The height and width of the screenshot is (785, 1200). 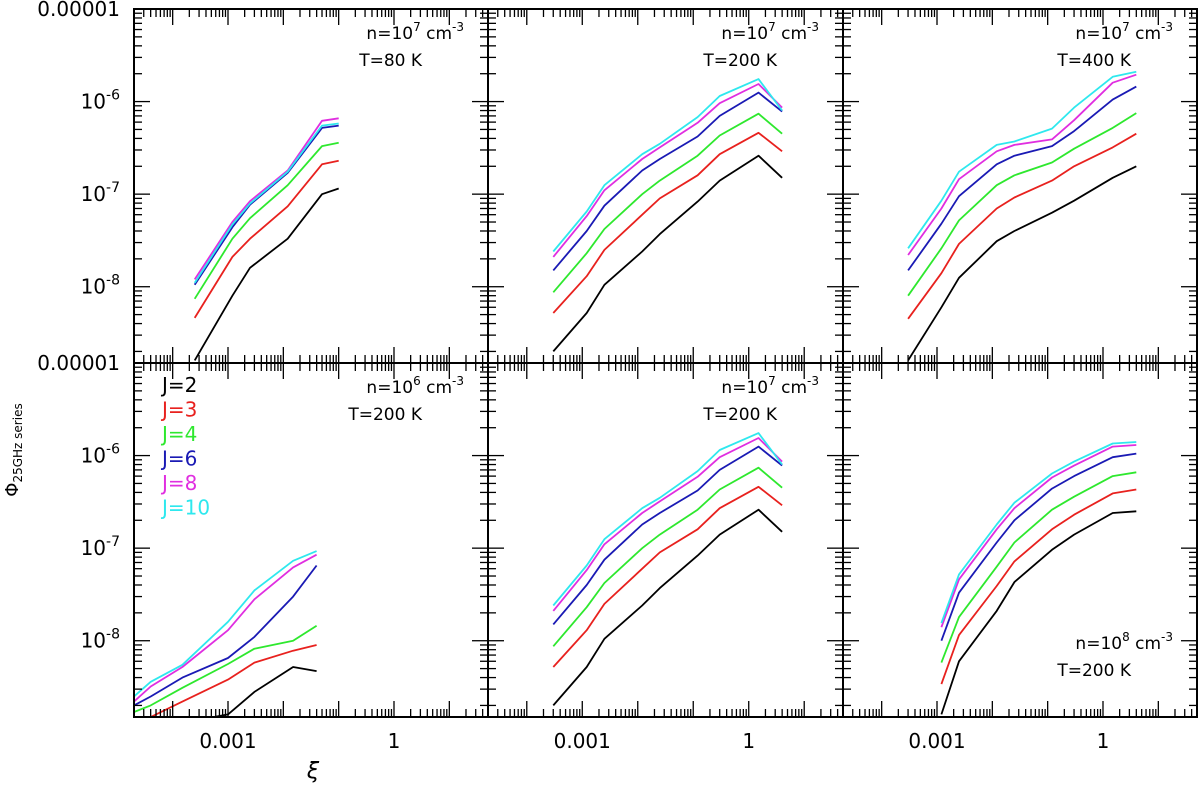 What do you see at coordinates (100, 640) in the screenshot?
I see `y-tick-label: 10⁻⁸` at bounding box center [100, 640].